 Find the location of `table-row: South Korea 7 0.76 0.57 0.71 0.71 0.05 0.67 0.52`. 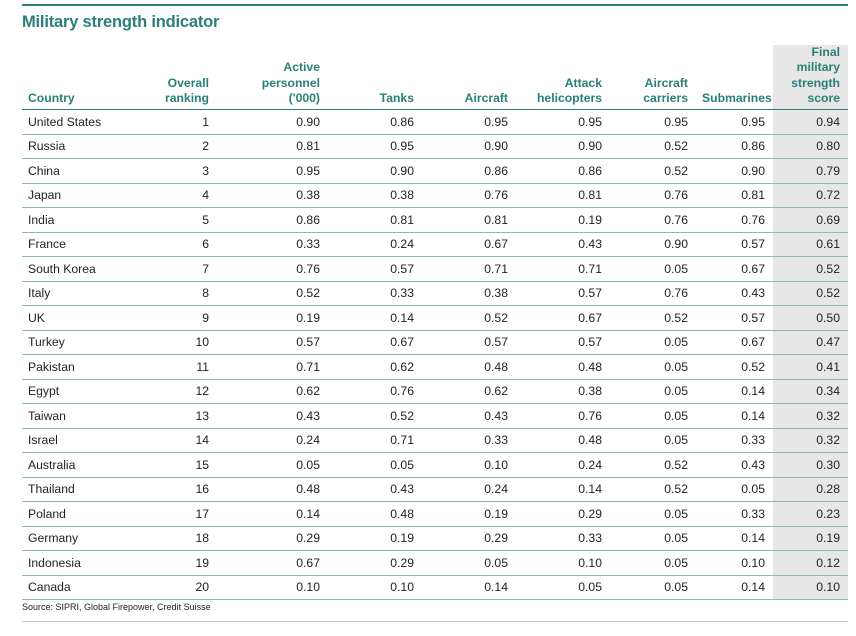

table-row: South Korea 7 0.76 0.57 0.71 0.71 0.05 0.67 0.52 is located at coordinates (435, 269).